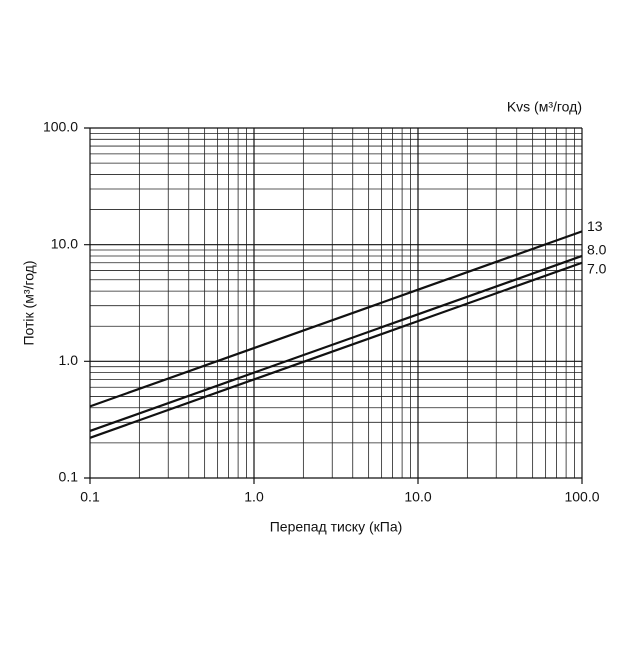 The width and height of the screenshot is (640, 645). What do you see at coordinates (581, 497) in the screenshot?
I see `x-tick-label: 100.0` at bounding box center [581, 497].